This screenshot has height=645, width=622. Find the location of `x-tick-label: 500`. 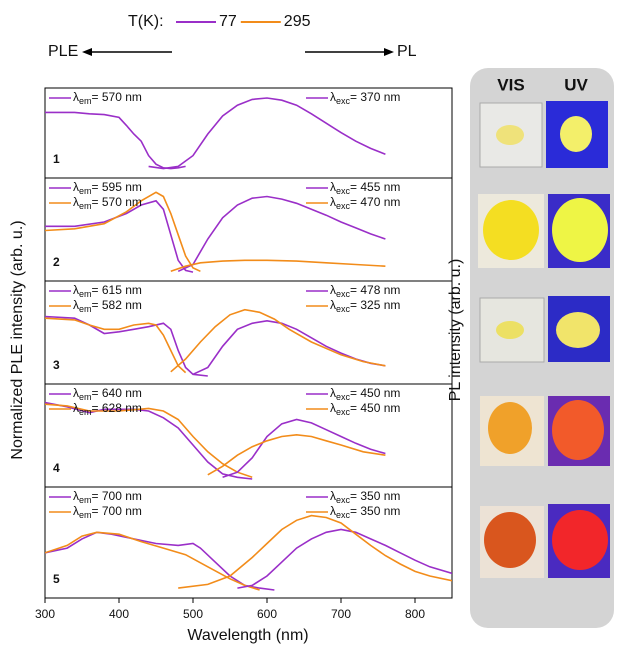

x-tick-label: 500 is located at coordinates (193, 614).